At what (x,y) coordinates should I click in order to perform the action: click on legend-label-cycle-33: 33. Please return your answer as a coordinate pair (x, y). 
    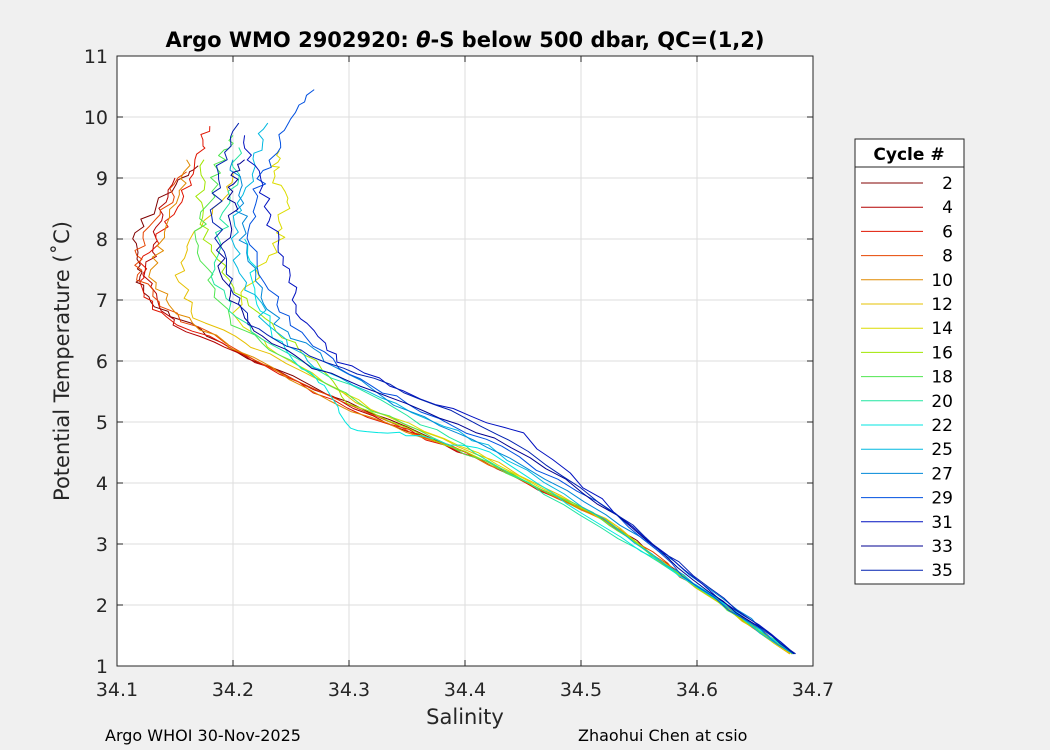
    Looking at the image, I should click on (942, 547).